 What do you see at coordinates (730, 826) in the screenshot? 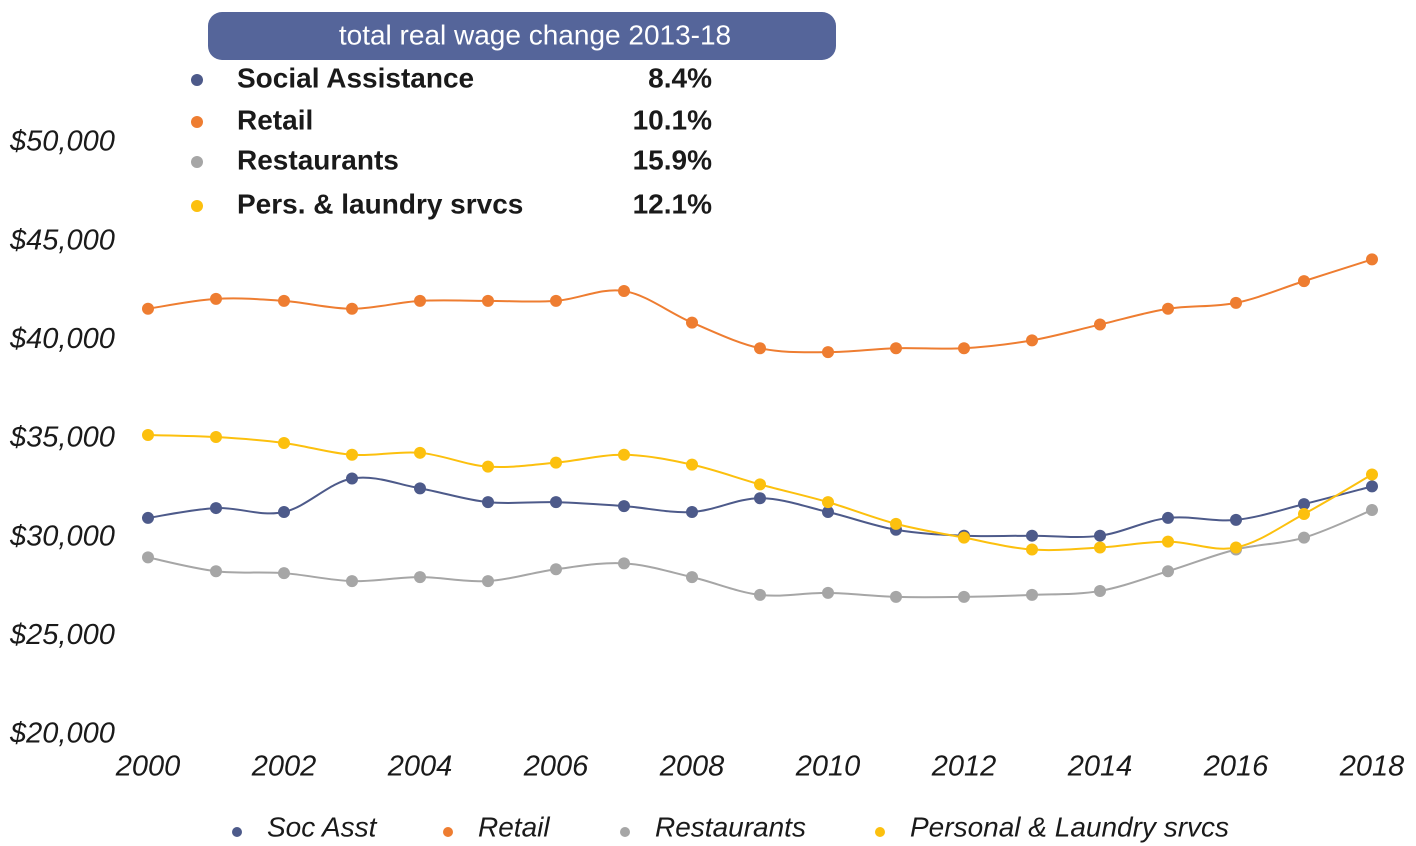
I see `legend-label: Restaurants` at bounding box center [730, 826].